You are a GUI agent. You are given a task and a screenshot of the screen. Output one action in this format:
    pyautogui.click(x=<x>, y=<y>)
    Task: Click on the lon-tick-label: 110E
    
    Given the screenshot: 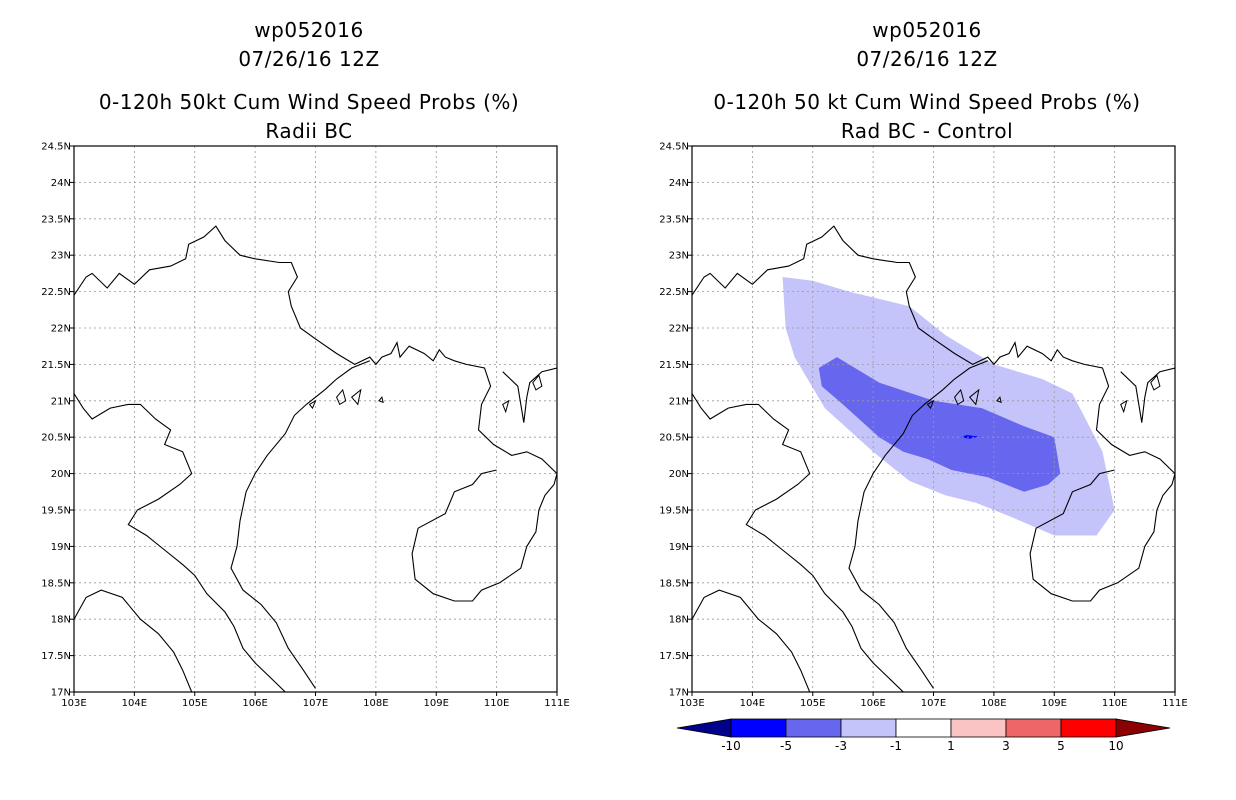 What is the action you would take?
    pyautogui.click(x=496, y=703)
    